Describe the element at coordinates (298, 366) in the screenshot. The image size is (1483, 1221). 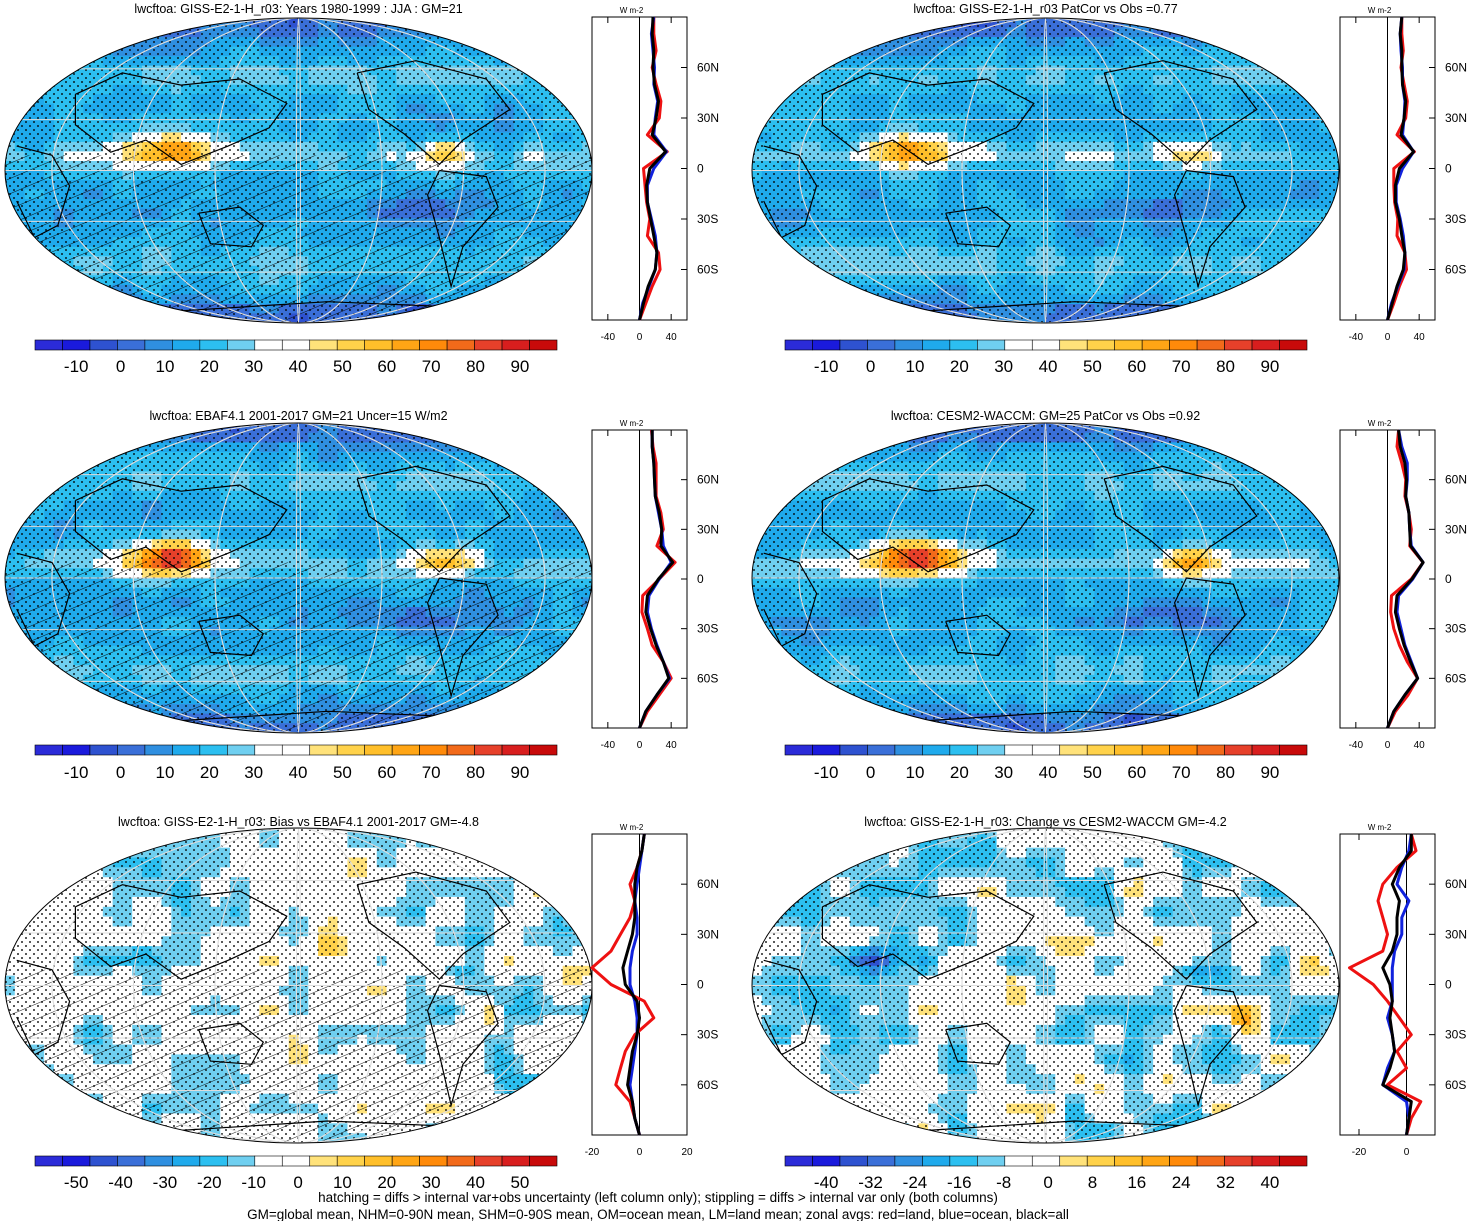
I see `colorbar-tick-label: 40` at that location.